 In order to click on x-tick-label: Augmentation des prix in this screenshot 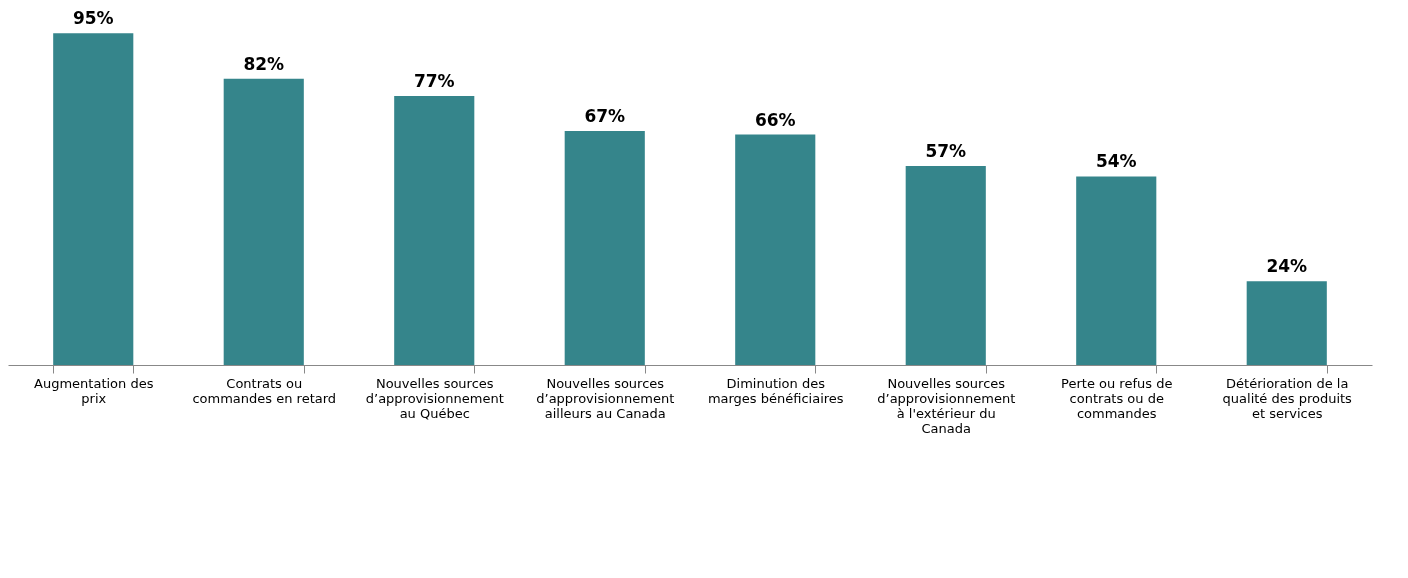, I will do `click(94, 390)`.